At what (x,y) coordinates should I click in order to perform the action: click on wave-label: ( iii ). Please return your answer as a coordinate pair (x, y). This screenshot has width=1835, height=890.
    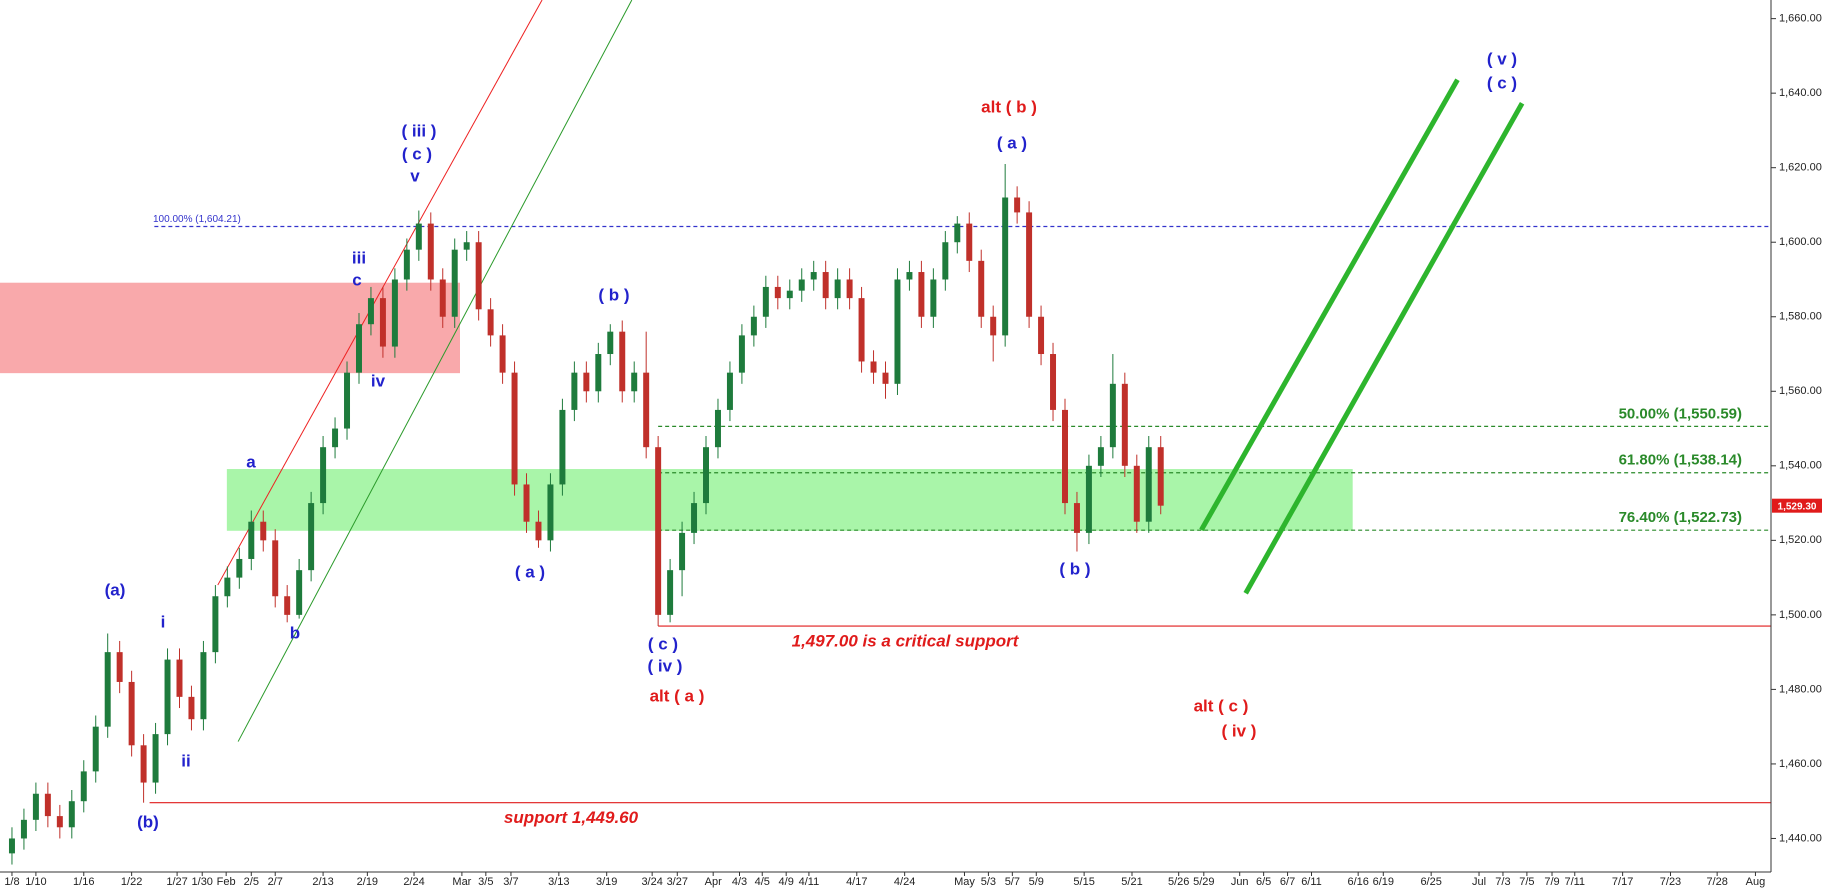
    Looking at the image, I should click on (419, 130).